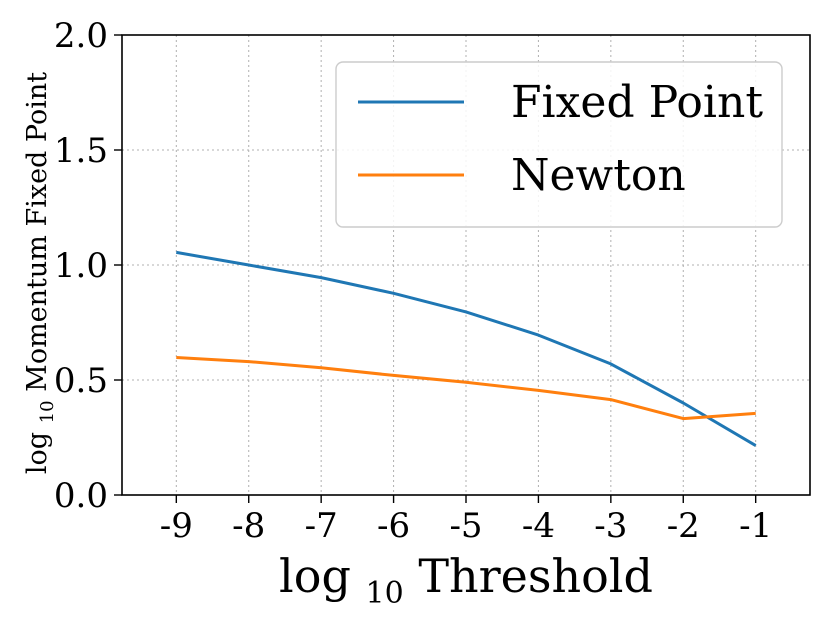  What do you see at coordinates (321, 526) in the screenshot?
I see `x-tick-label: -7` at bounding box center [321, 526].